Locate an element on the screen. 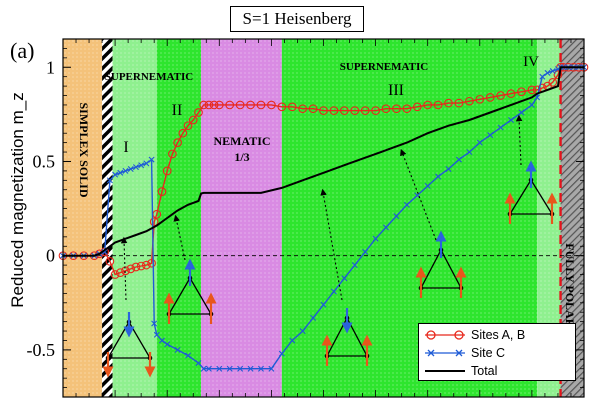 This screenshot has width=598, height=414. legend-swatch-site-c is located at coordinates (445, 353).